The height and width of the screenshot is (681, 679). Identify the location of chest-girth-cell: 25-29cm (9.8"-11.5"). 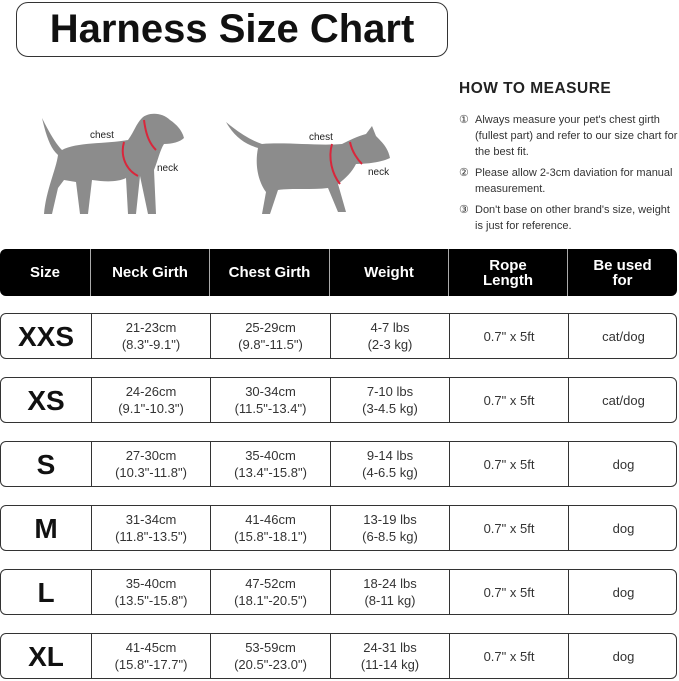
(270, 336).